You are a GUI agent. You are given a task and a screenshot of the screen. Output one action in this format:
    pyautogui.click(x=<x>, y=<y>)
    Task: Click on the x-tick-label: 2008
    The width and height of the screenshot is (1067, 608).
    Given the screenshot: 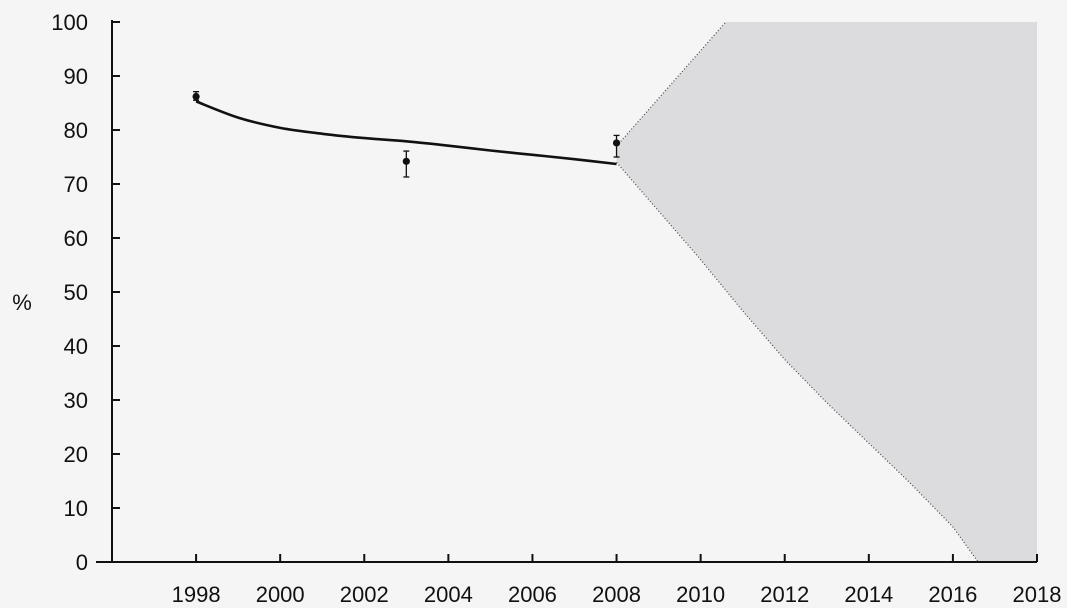 What is the action you would take?
    pyautogui.click(x=616, y=594)
    